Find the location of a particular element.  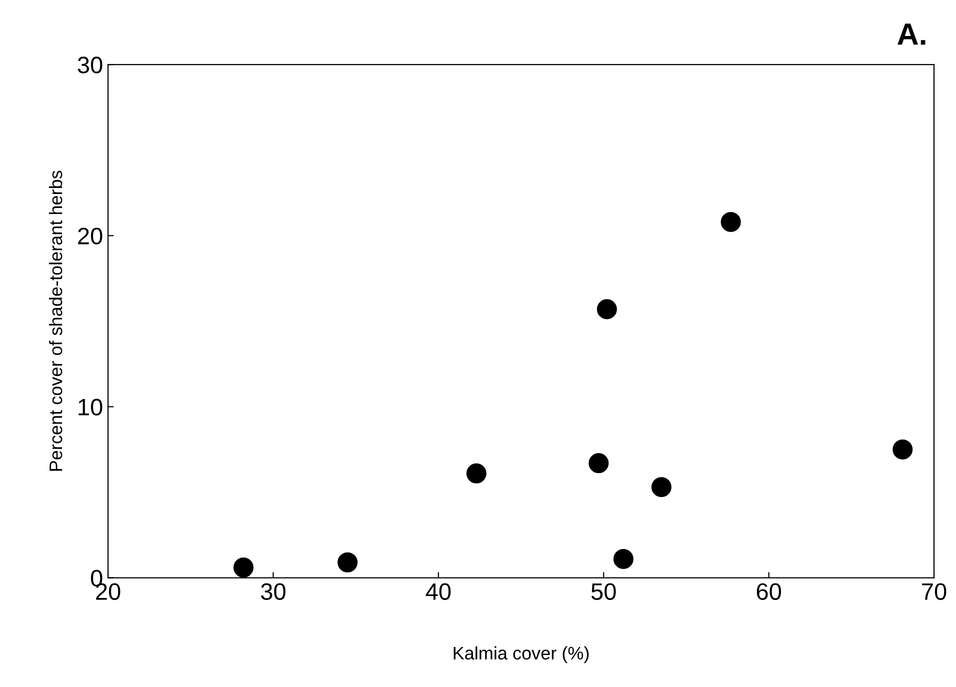

chart-title: A. is located at coordinates (912, 34).